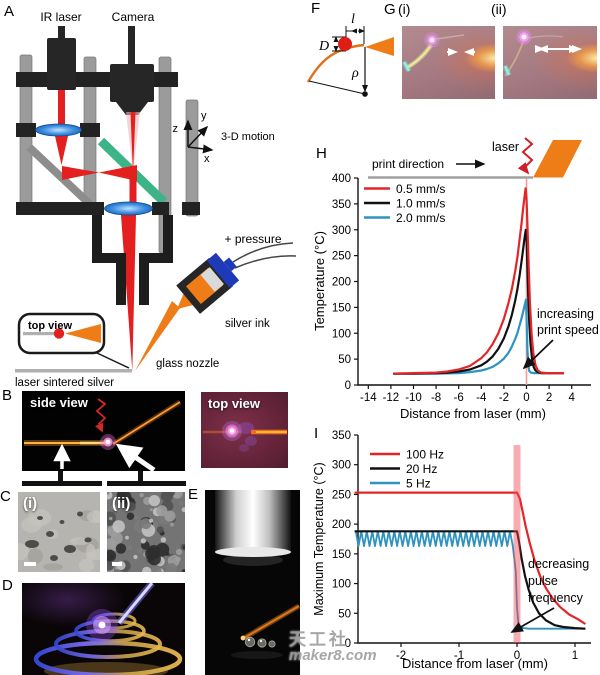 This screenshot has height=675, width=600. What do you see at coordinates (379, 46) in the screenshot?
I see `nozzle-tip` at bounding box center [379, 46].